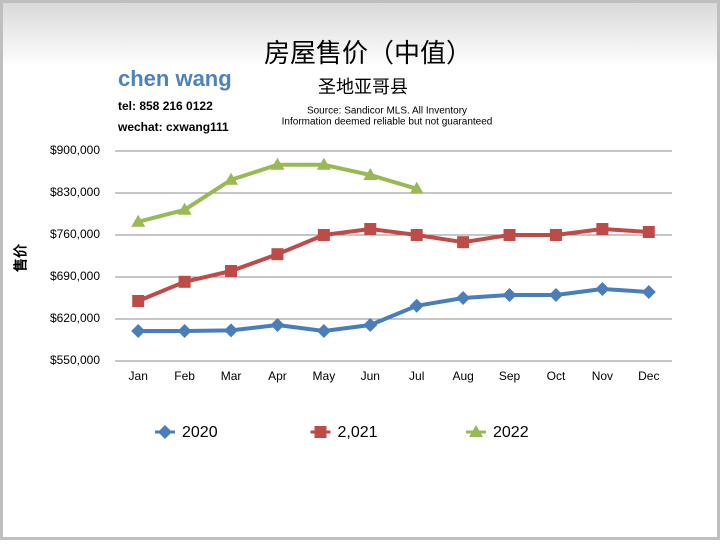  I want to click on y-tick-label: $550,000, so click(75, 360).